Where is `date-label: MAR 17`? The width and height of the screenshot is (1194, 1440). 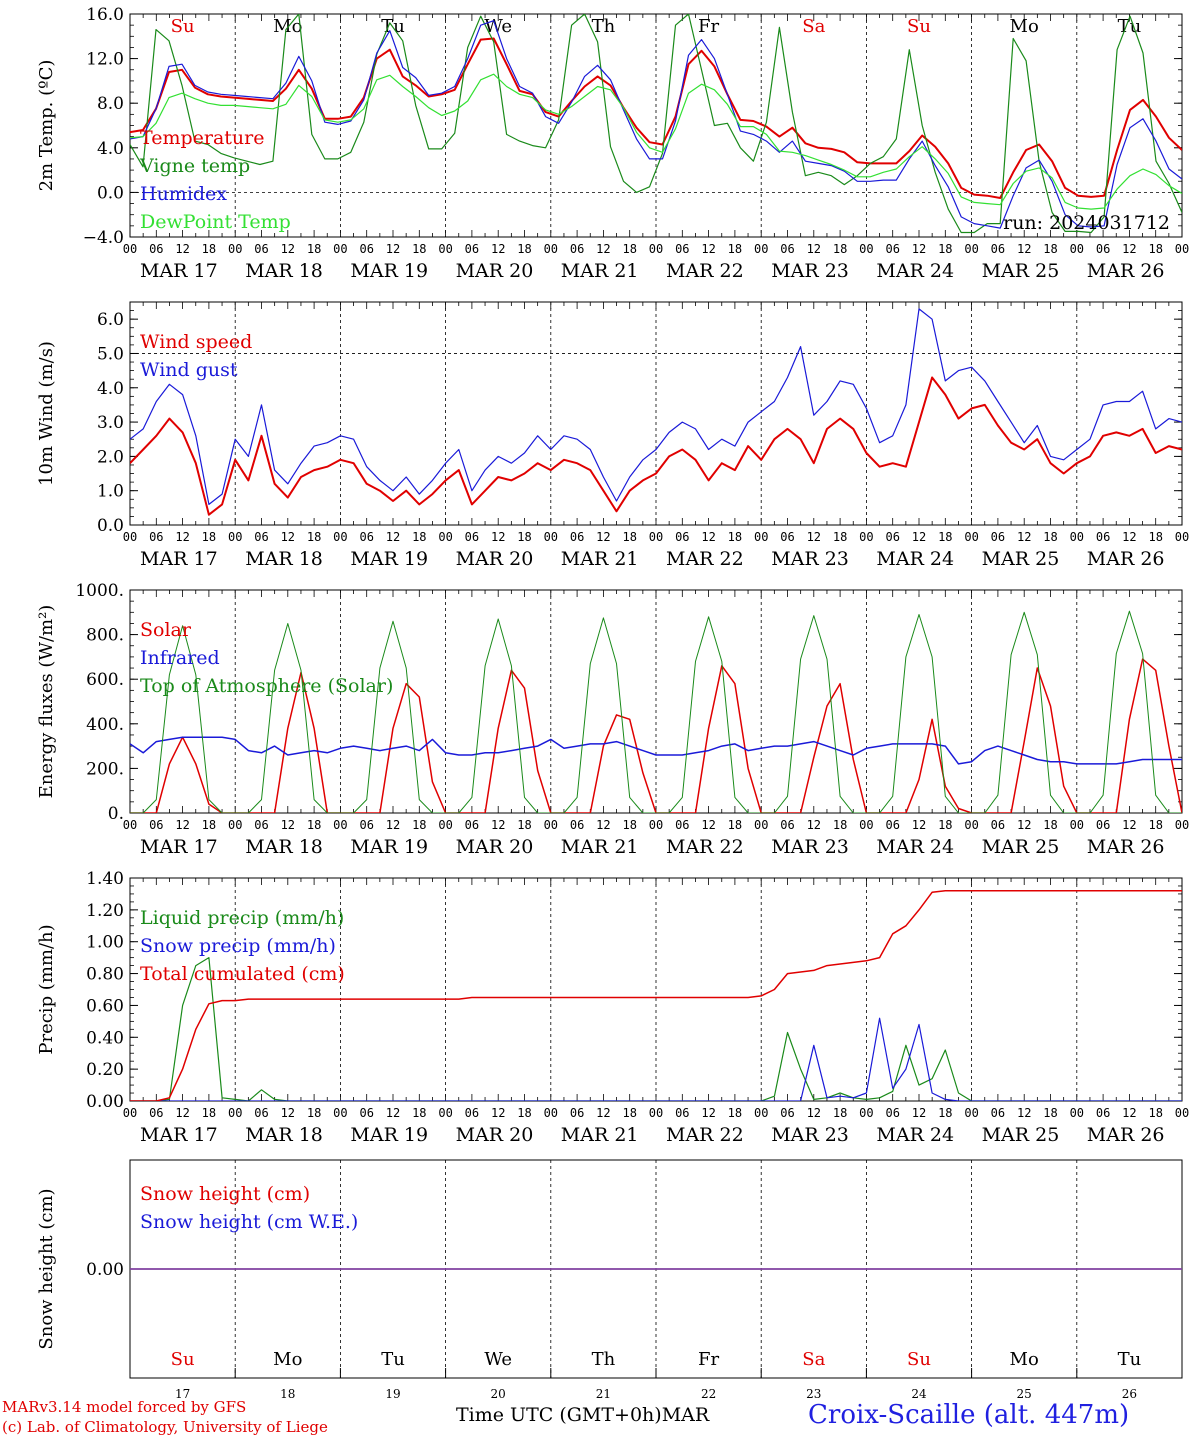 date-label: MAR 17 is located at coordinates (179, 1135).